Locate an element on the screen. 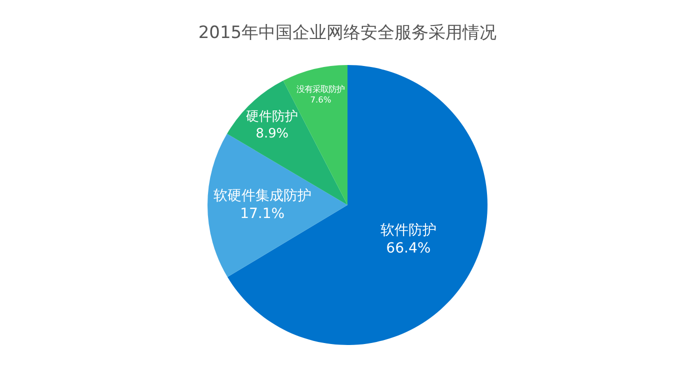 The height and width of the screenshot is (374, 695). slice-label: 没有采取防护 is located at coordinates (320, 89).